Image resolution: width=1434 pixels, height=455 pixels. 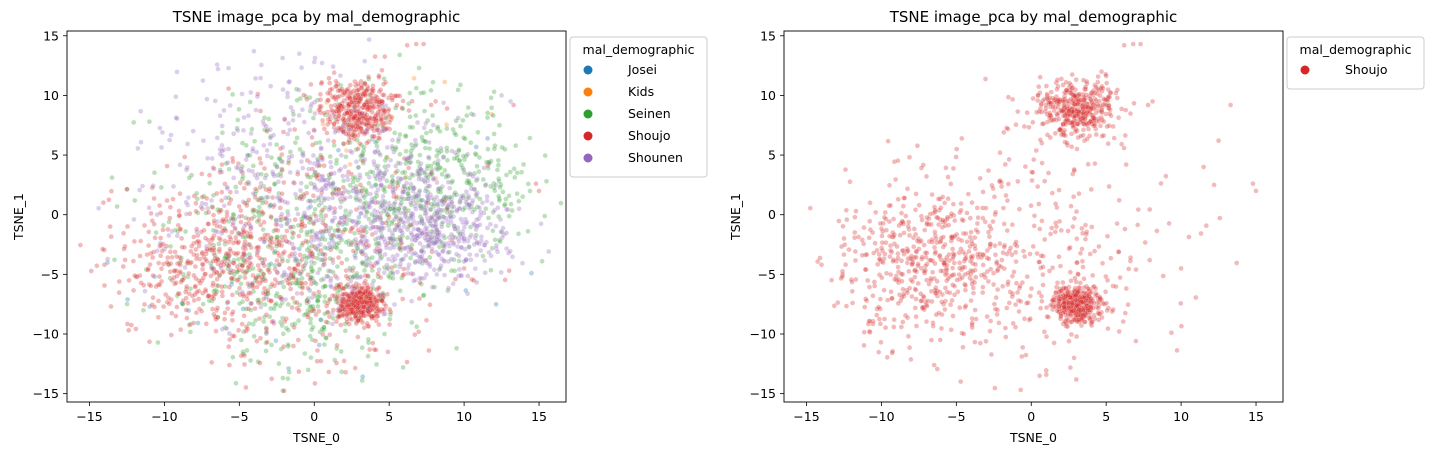 I want to click on legend-label-seinen: Seinen, so click(x=649, y=113).